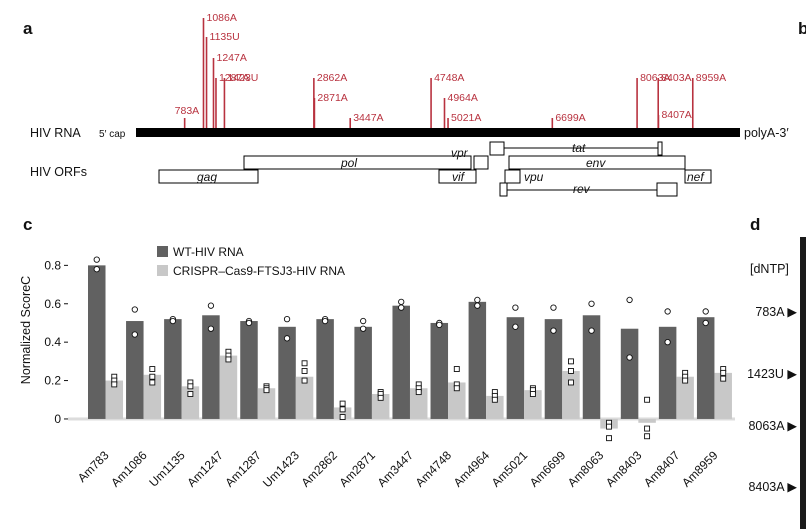  I want to click on point-wt-Am8407, so click(667, 311).